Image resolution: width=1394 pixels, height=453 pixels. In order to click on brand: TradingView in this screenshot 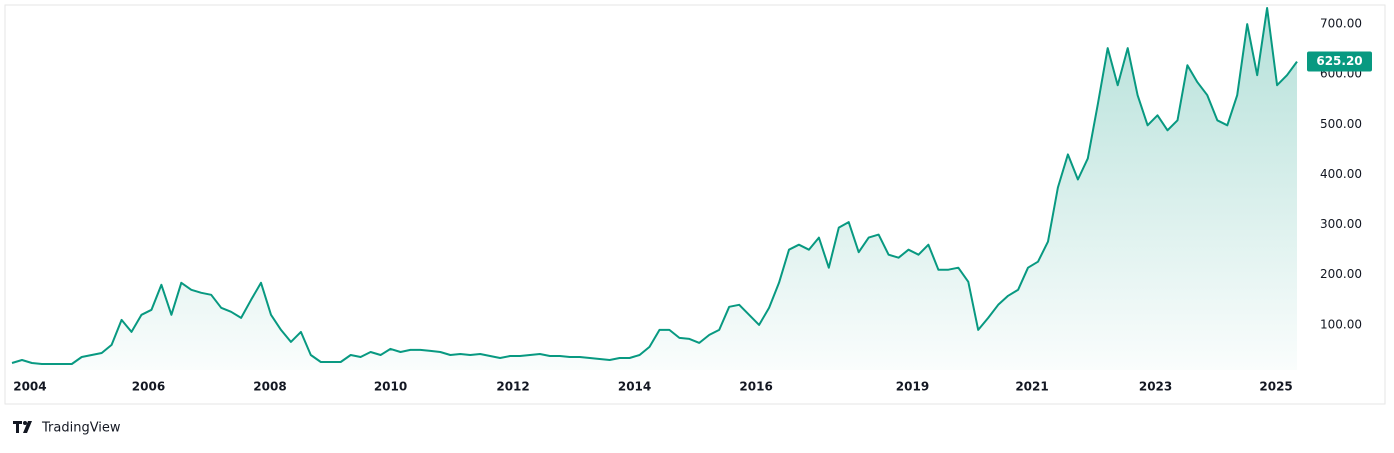, I will do `click(81, 428)`.